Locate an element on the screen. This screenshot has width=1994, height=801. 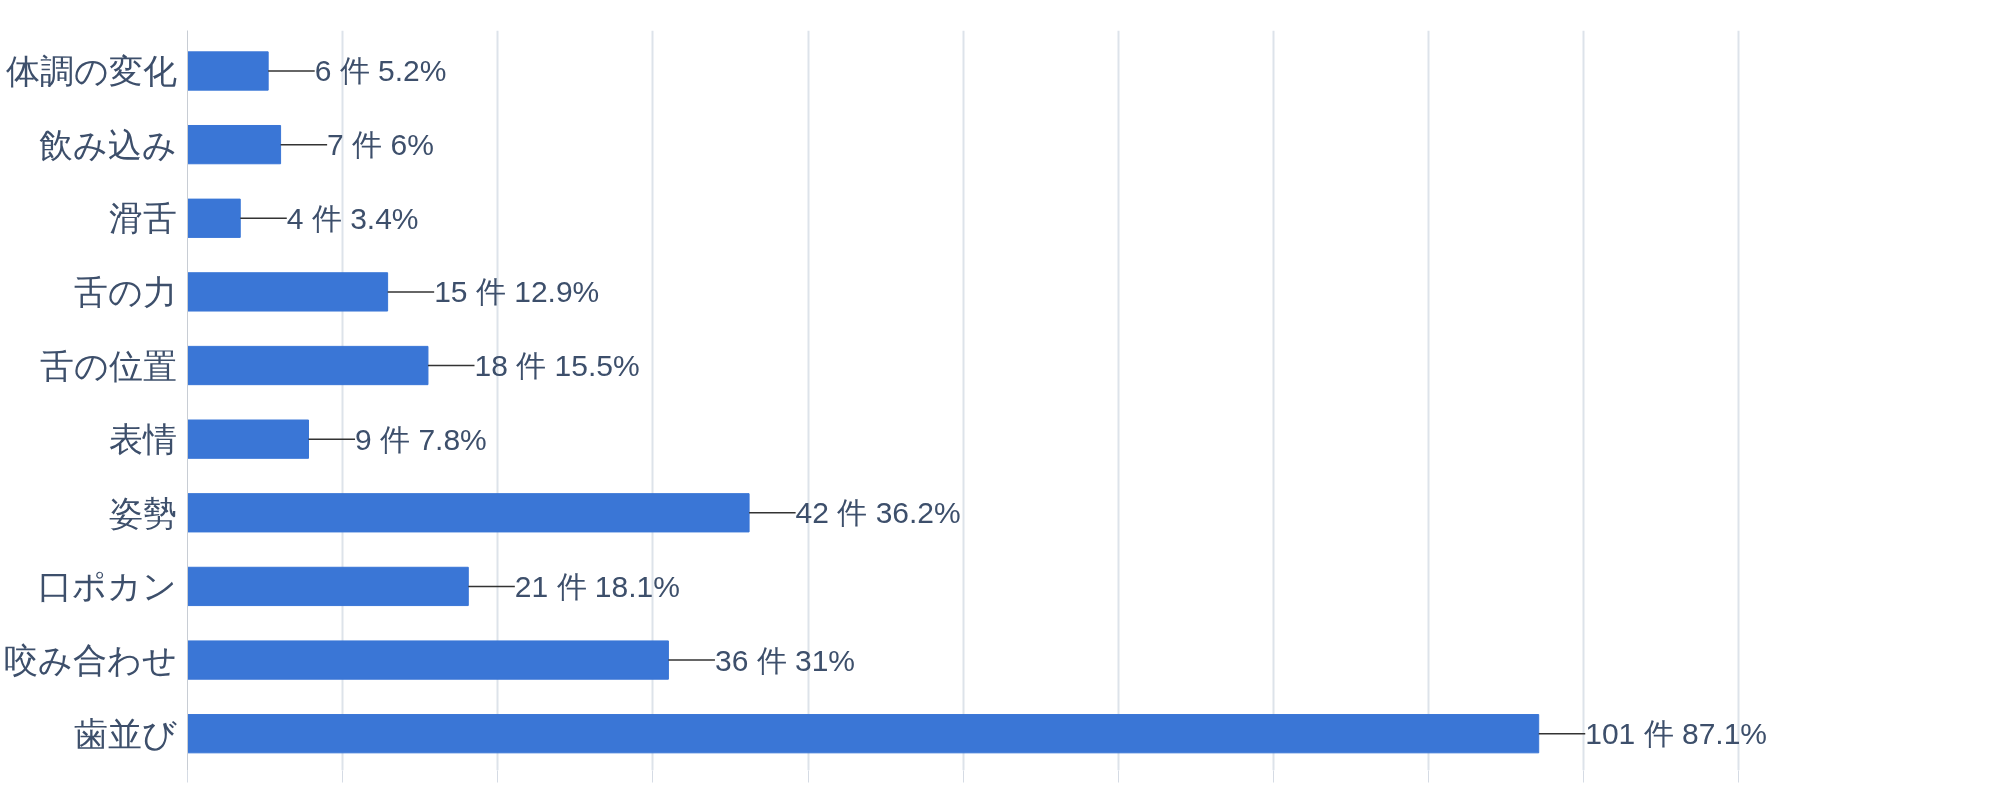
y-tick-label: 表情 is located at coordinates (142, 439).